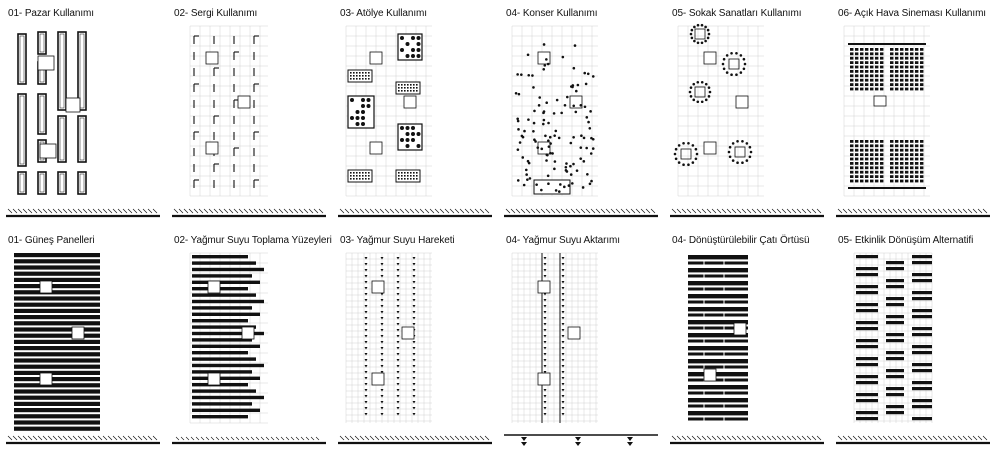  Describe the element at coordinates (578, 444) in the screenshot. I see `water-transfer-arrow` at that location.